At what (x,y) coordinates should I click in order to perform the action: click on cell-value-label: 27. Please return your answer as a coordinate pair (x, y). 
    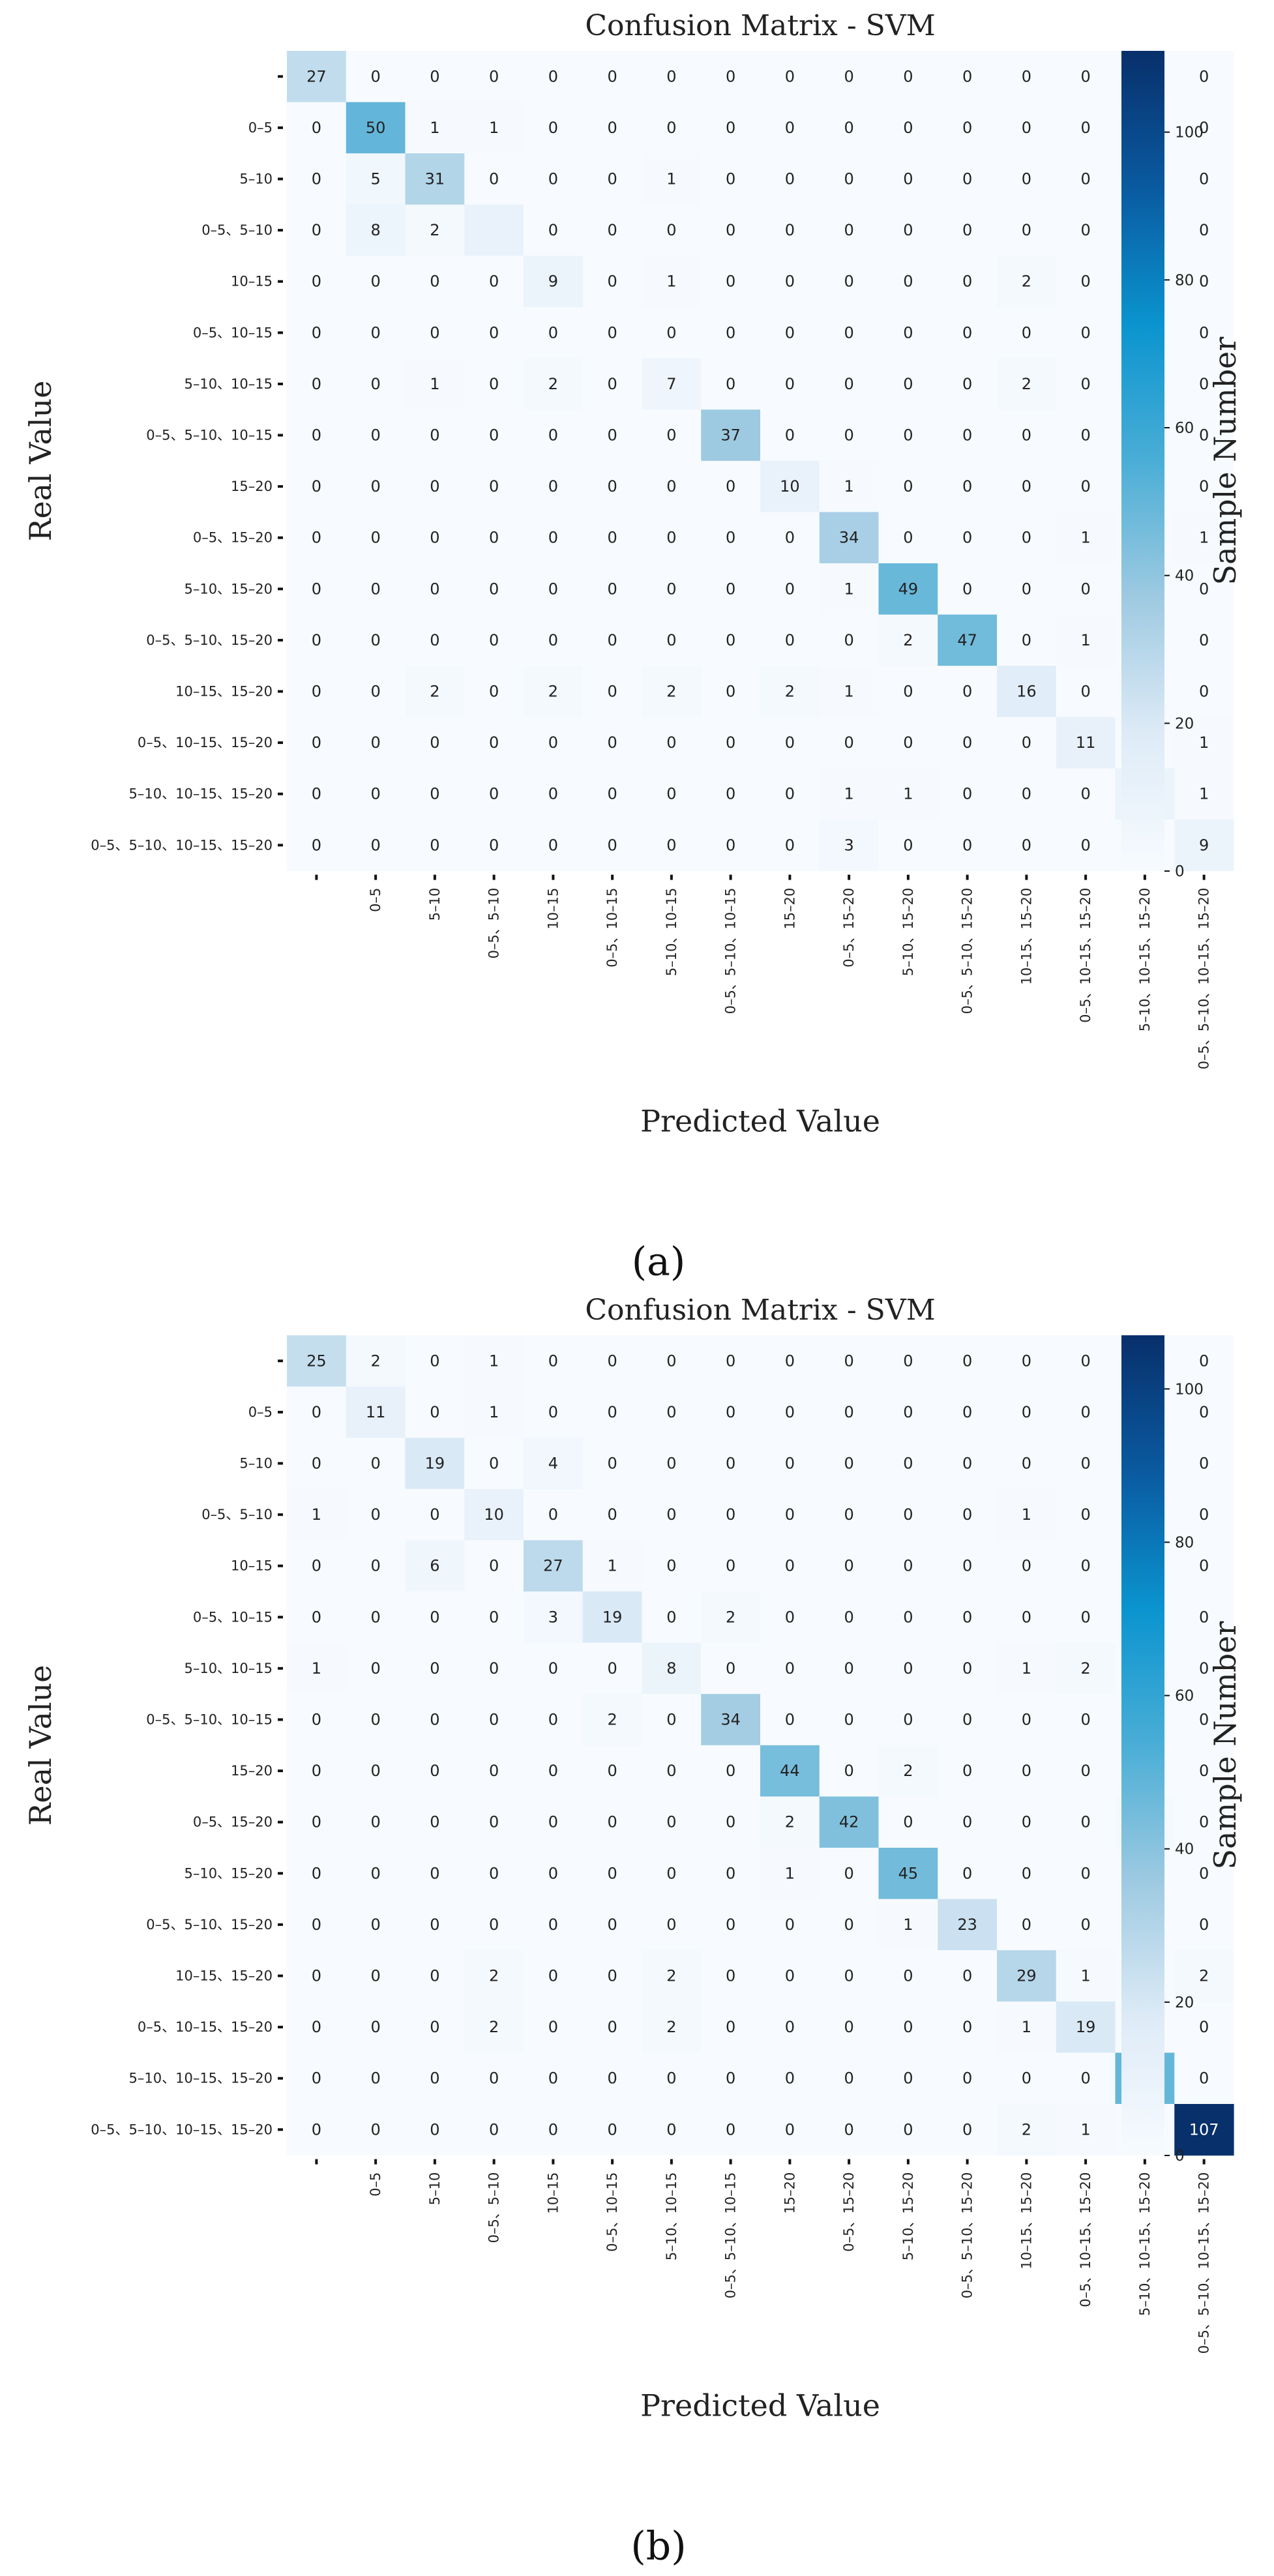
    Looking at the image, I should click on (553, 1566).